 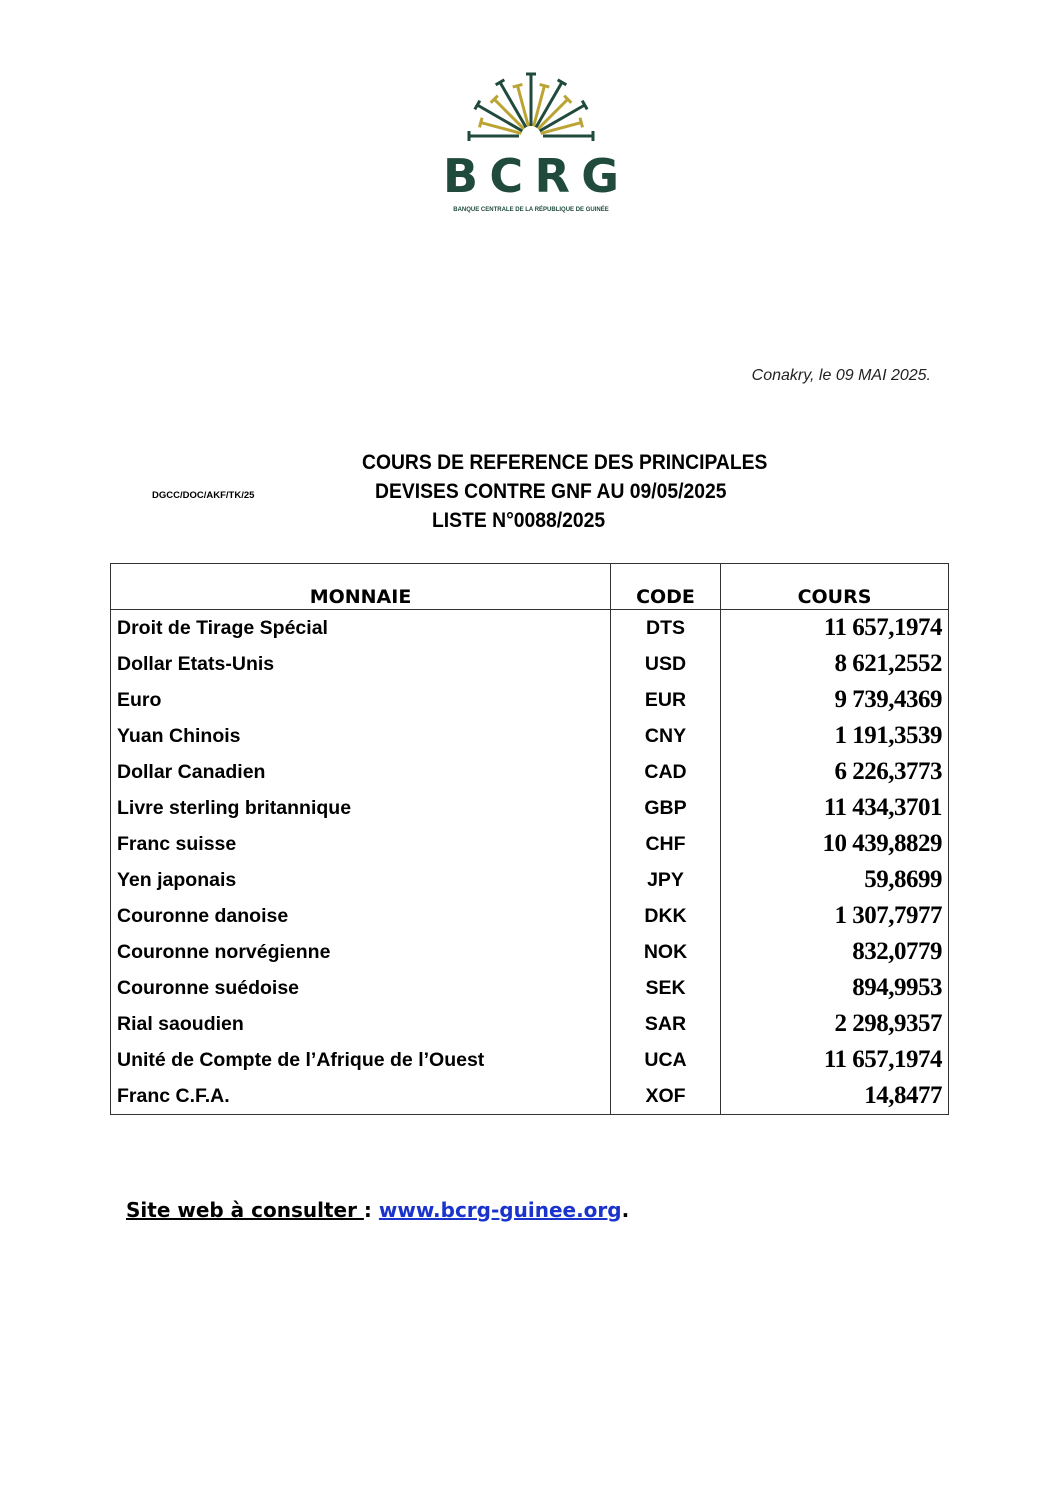 I want to click on currency-name: Rial saoudien, so click(x=180, y=1024).